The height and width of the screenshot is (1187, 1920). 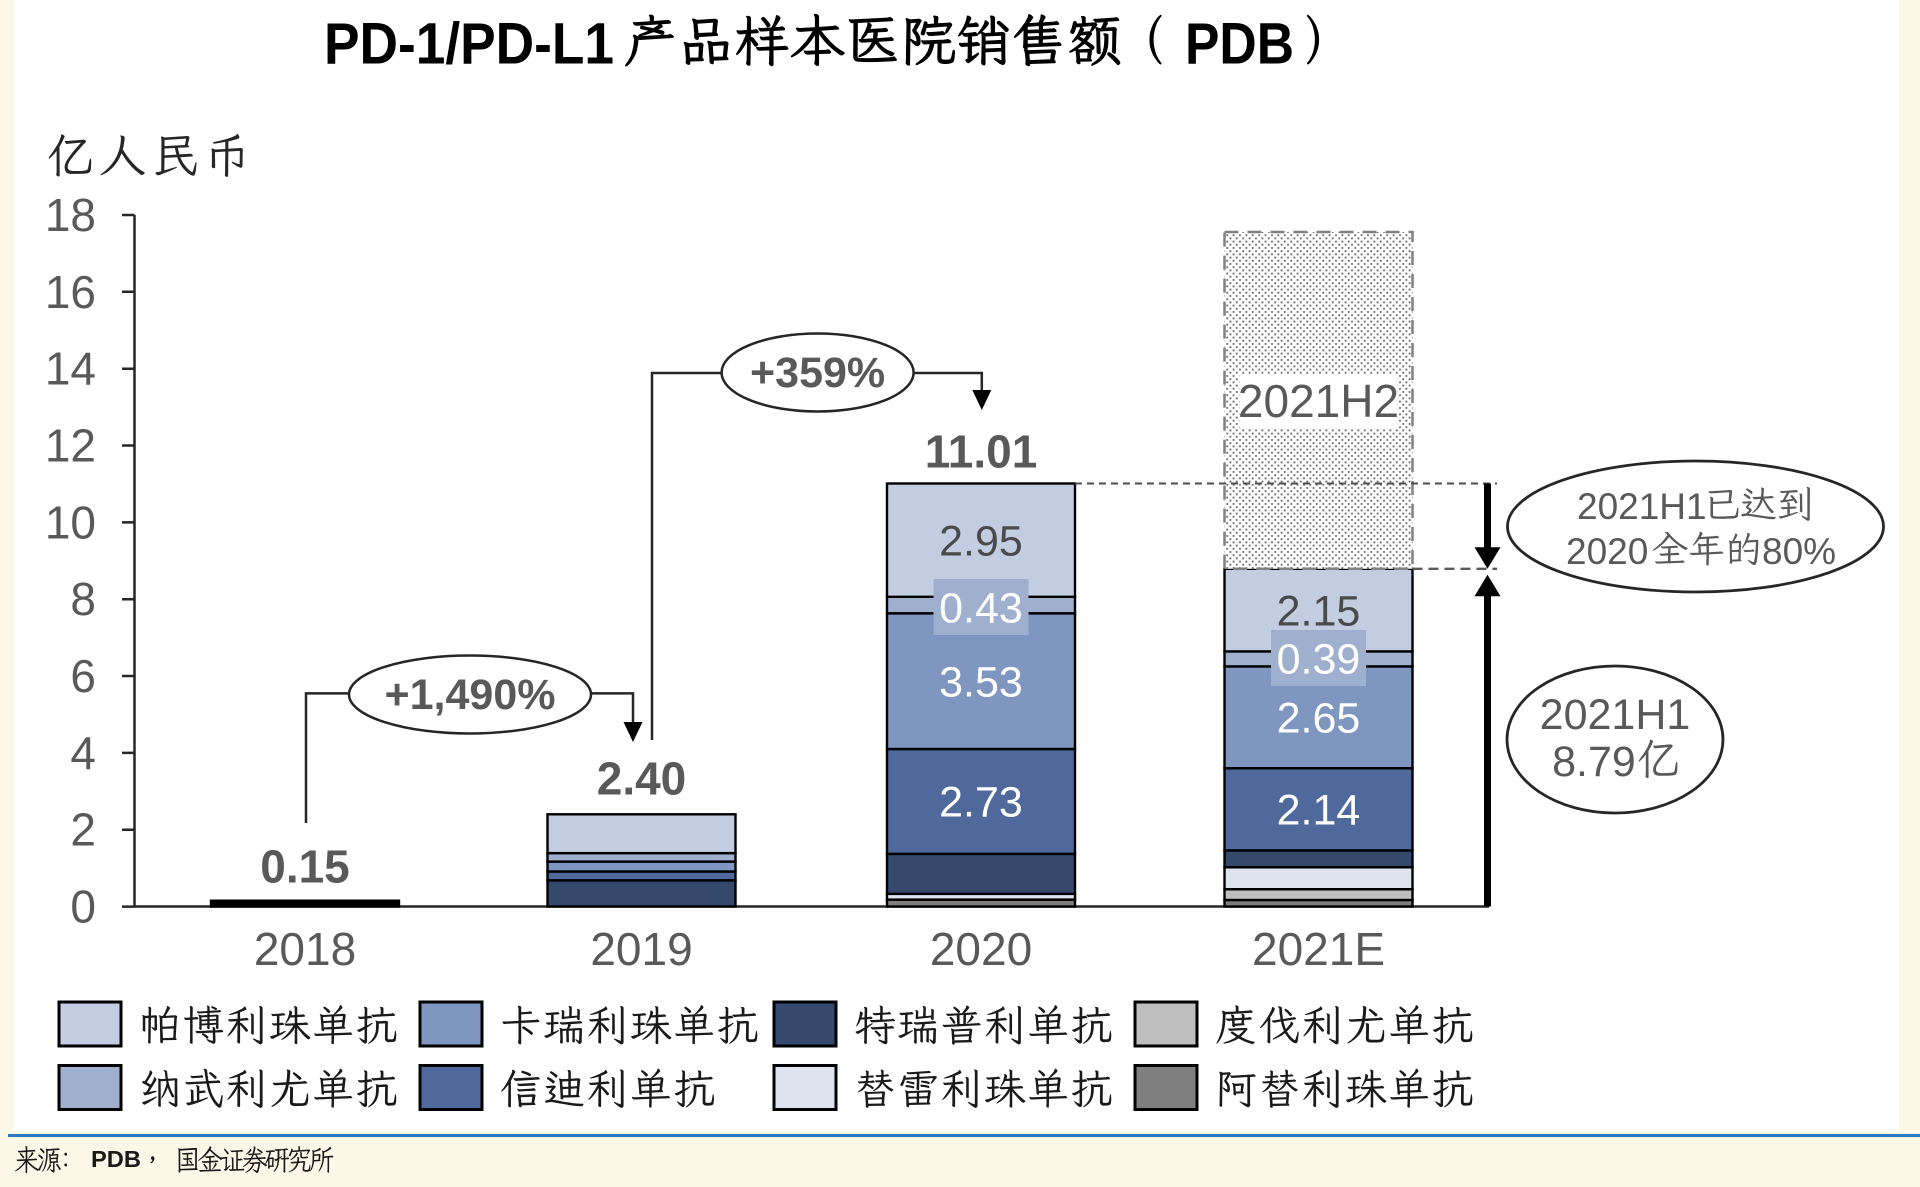 What do you see at coordinates (70, 446) in the screenshot?
I see `svg-text: 12` at bounding box center [70, 446].